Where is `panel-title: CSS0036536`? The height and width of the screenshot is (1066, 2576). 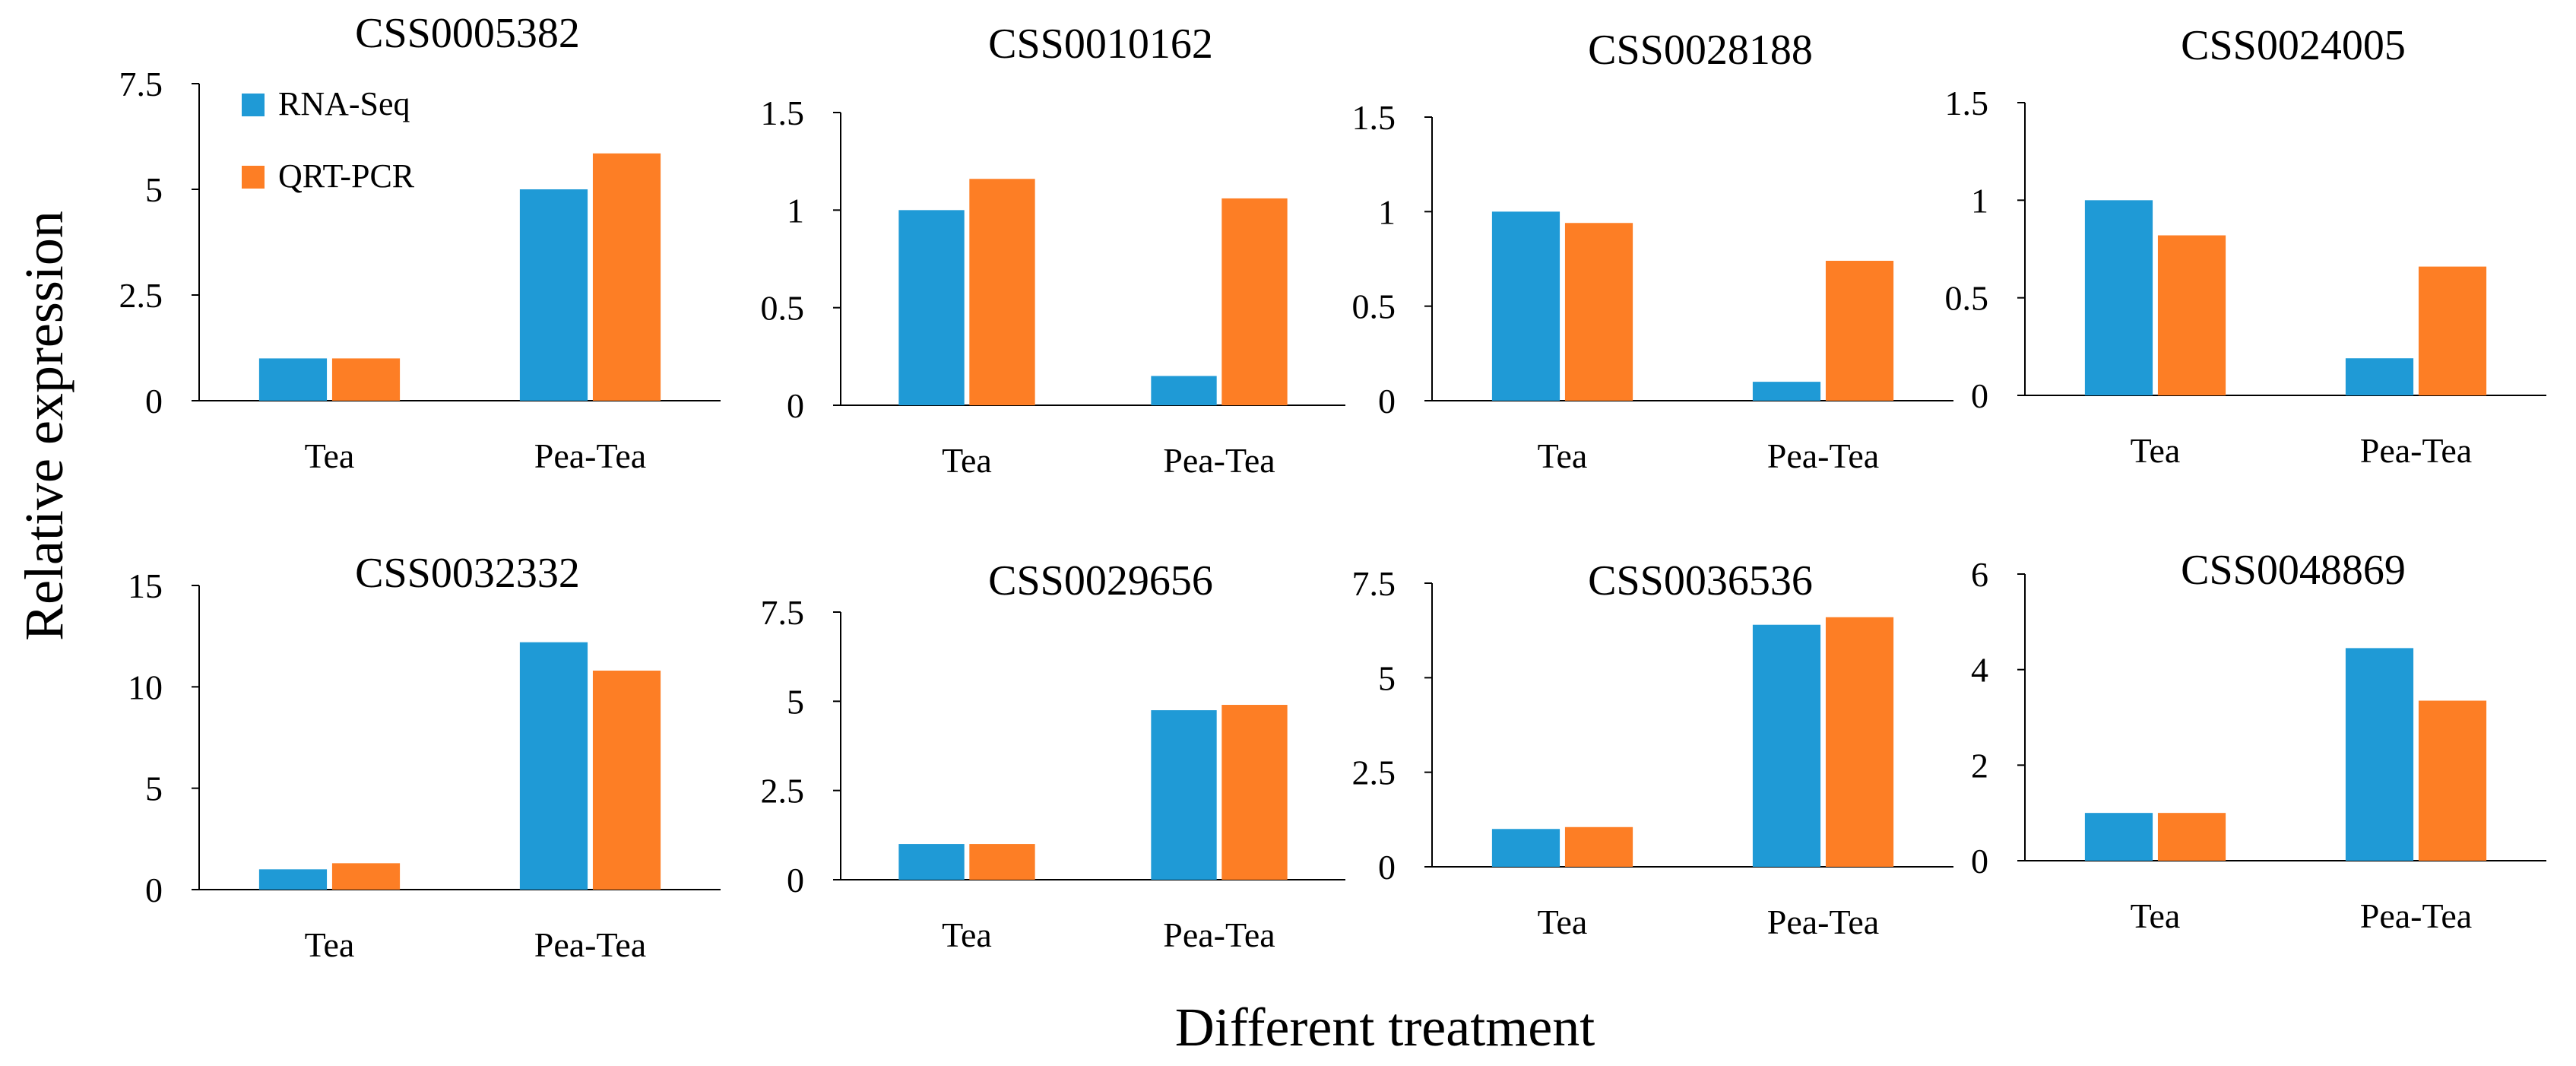 panel-title: CSS0036536 is located at coordinates (1700, 580).